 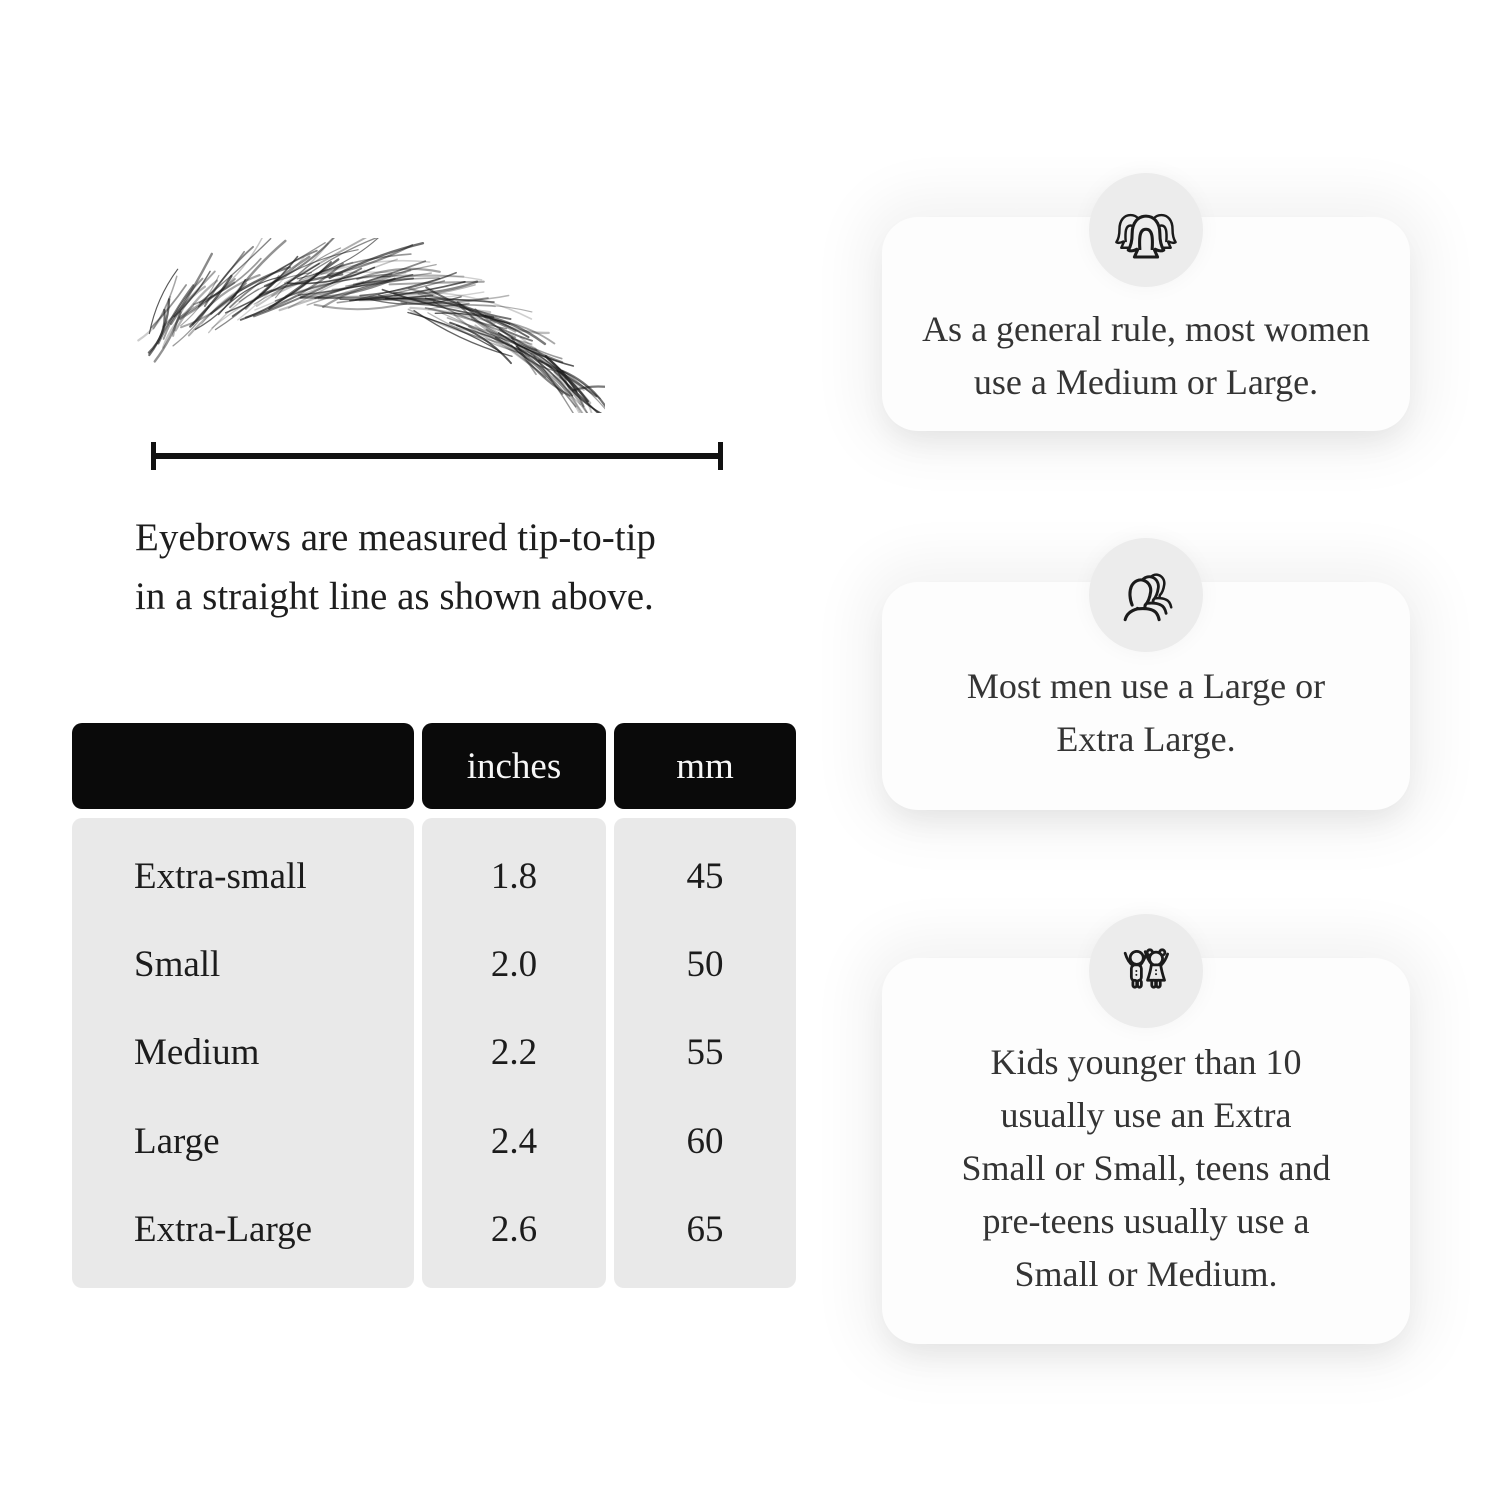 What do you see at coordinates (514, 965) in the screenshot?
I see `inches-value: 2.0` at bounding box center [514, 965].